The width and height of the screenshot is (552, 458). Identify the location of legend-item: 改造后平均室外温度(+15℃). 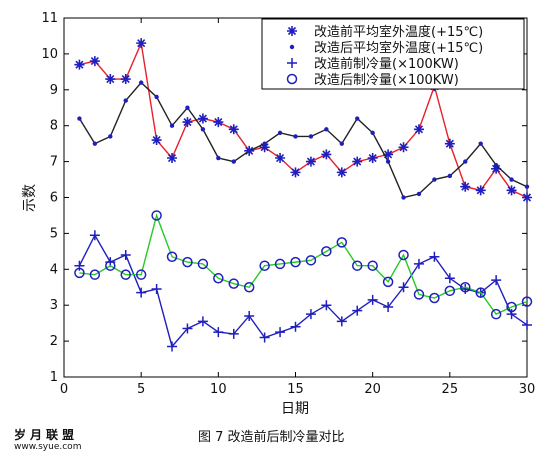
(386, 48).